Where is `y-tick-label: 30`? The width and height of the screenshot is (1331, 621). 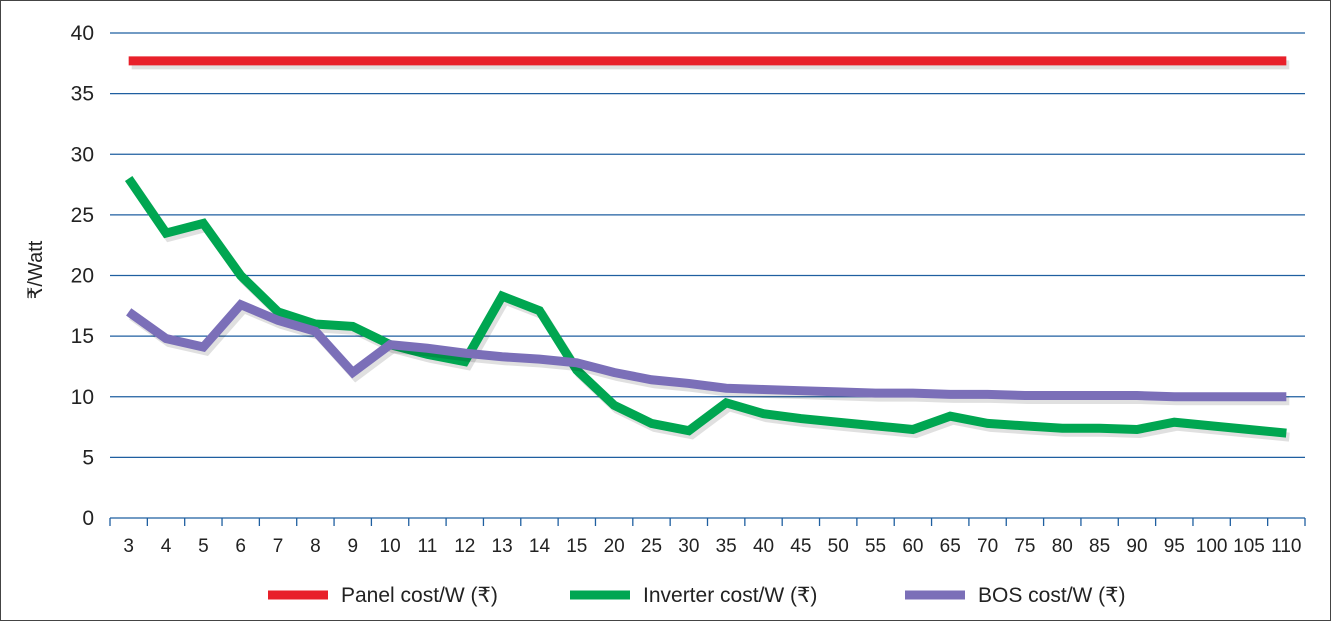
y-tick-label: 30 is located at coordinates (82, 154).